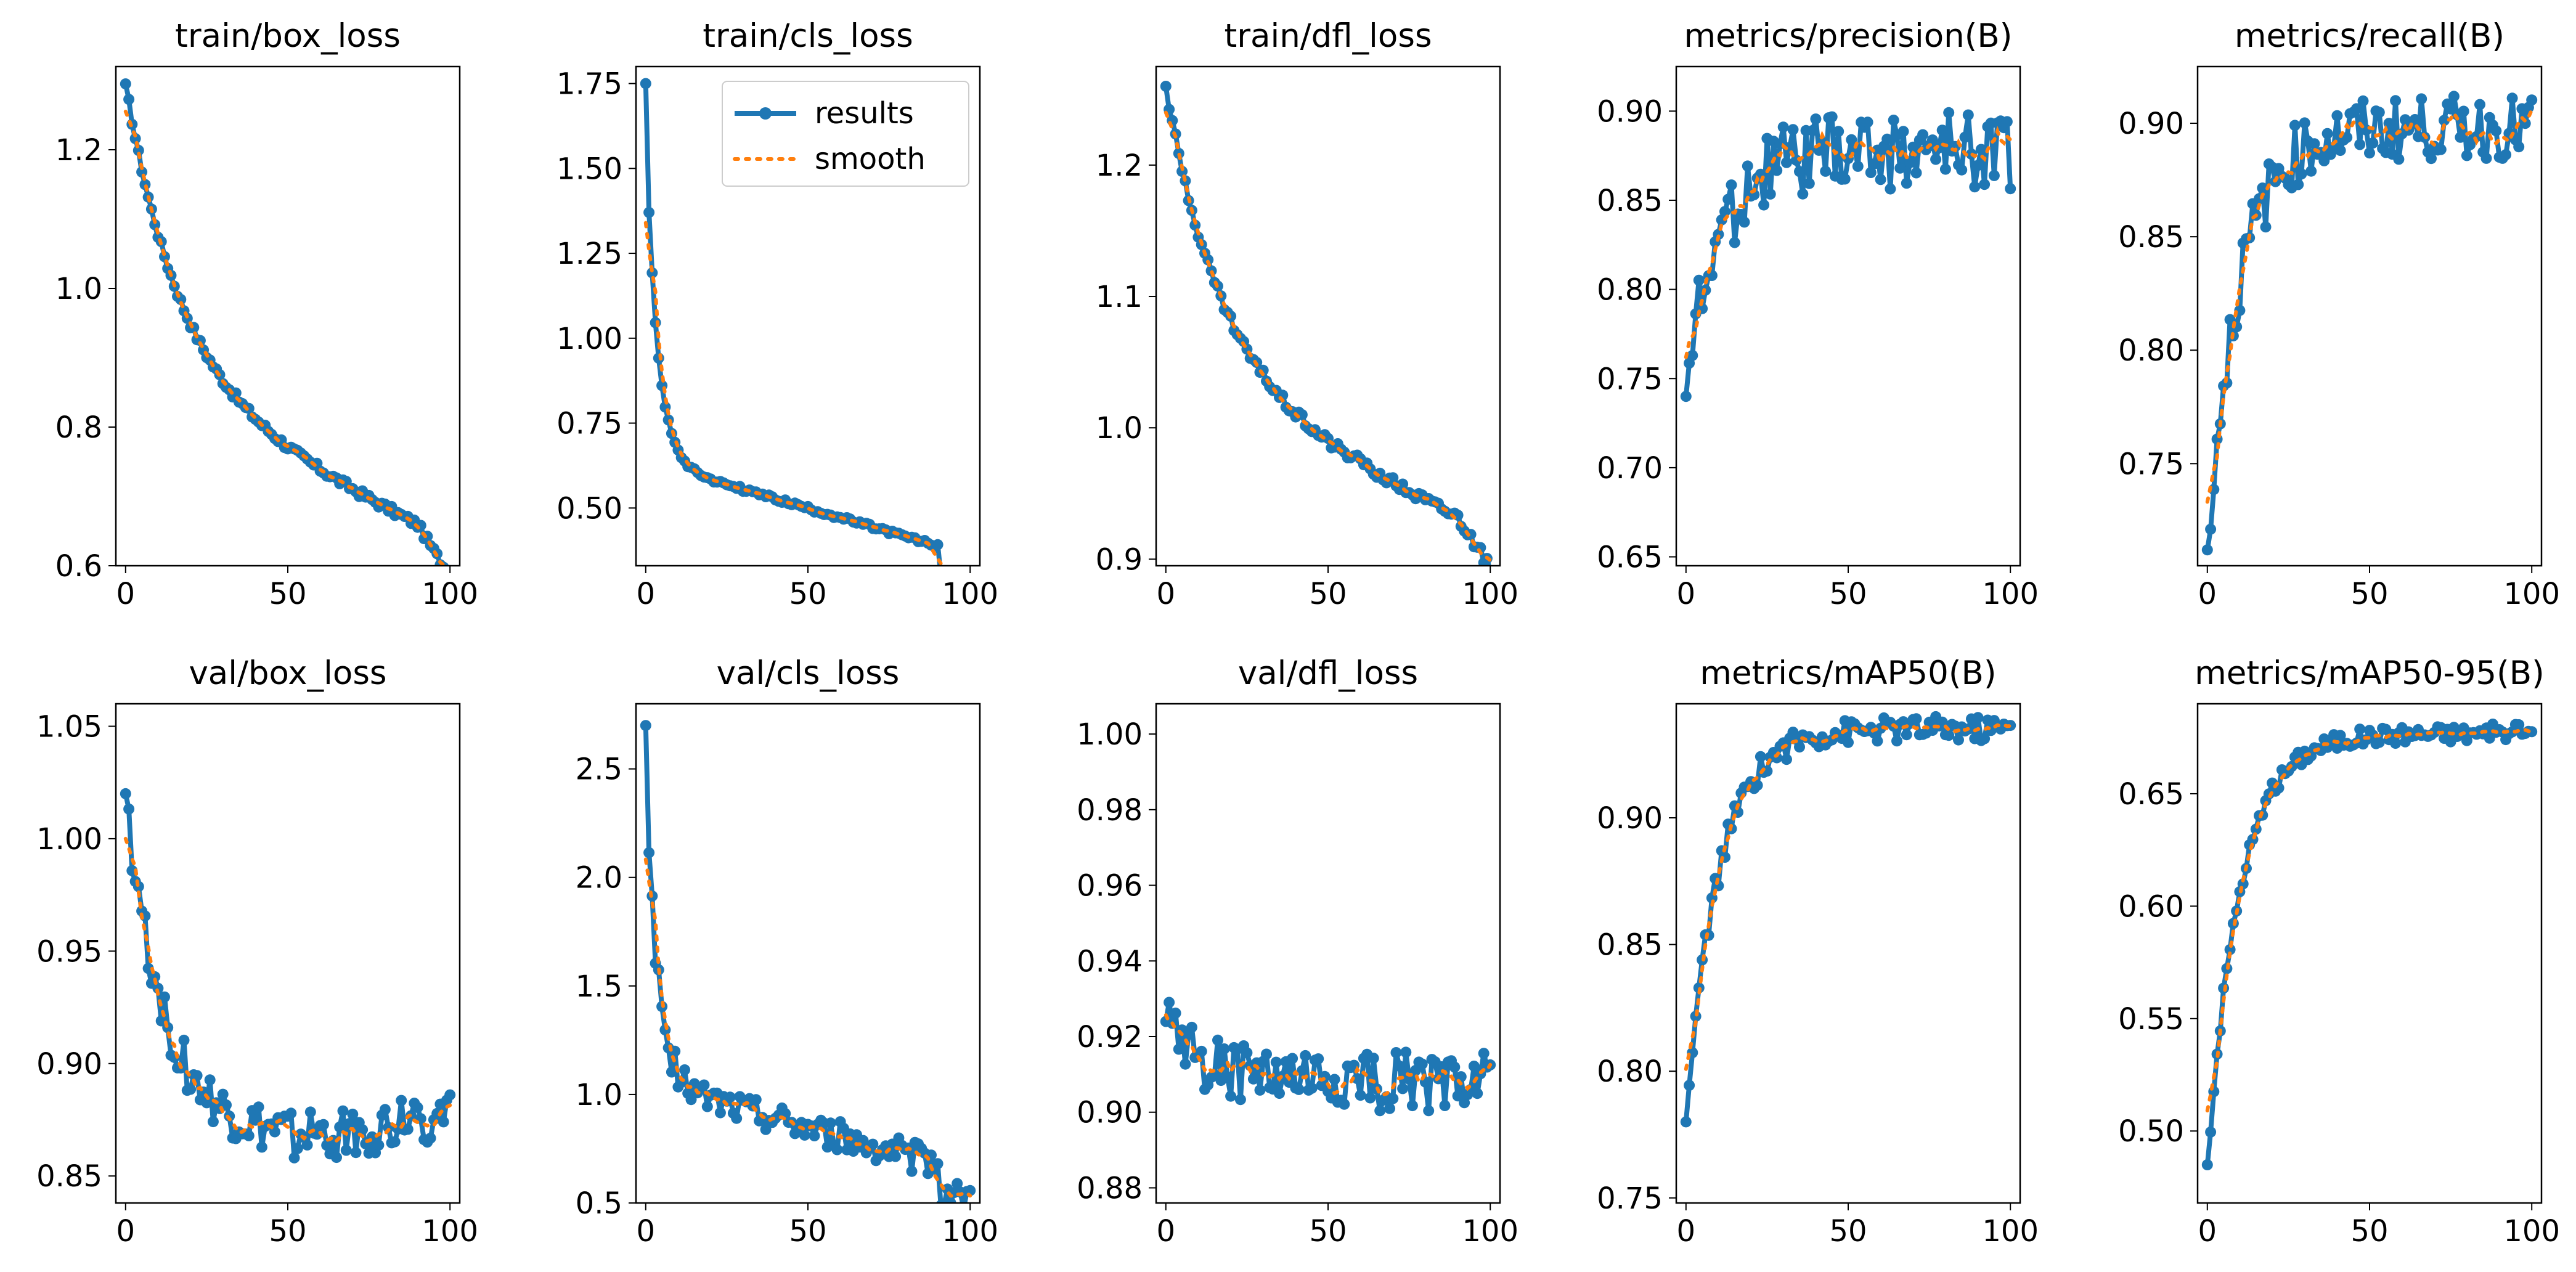 The image size is (2576, 1272). Describe the element at coordinates (1630, 1198) in the screenshot. I see `y-tick-label: 0.75` at that location.